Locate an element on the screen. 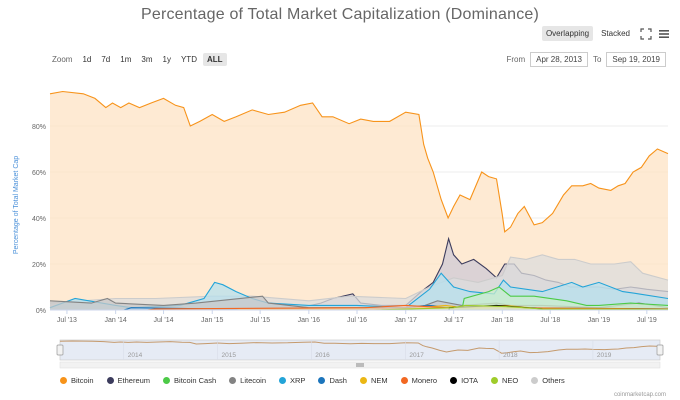  date-range: From Apr 28, 2013 To Sep 19, 2019 is located at coordinates (586, 59).